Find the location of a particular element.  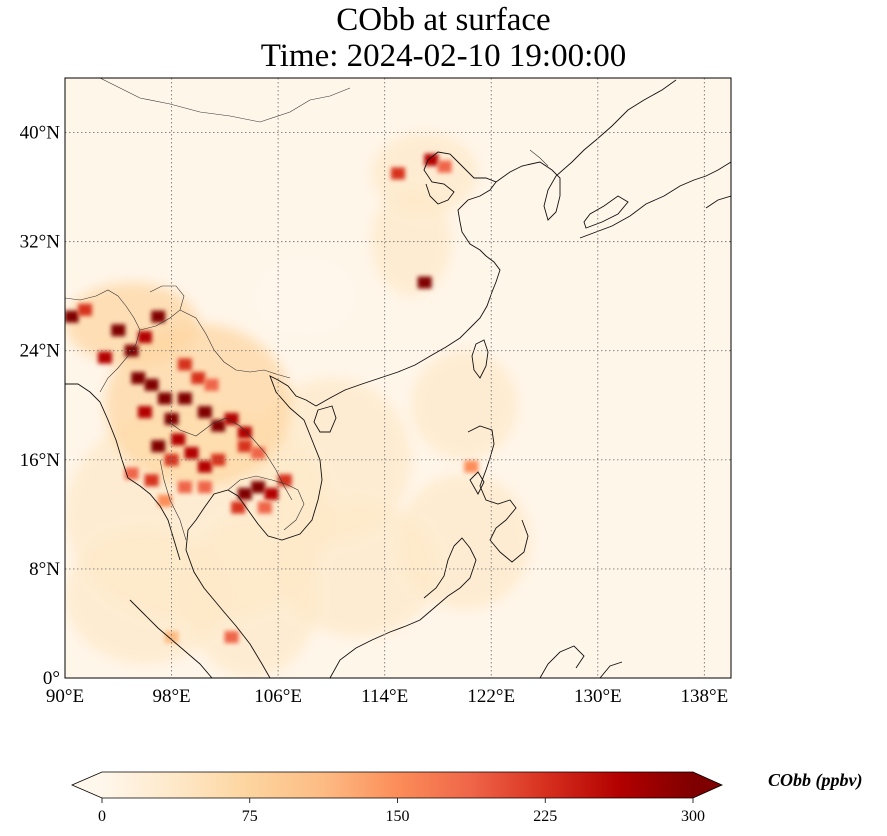

coastline-china is located at coordinates (408, 279).